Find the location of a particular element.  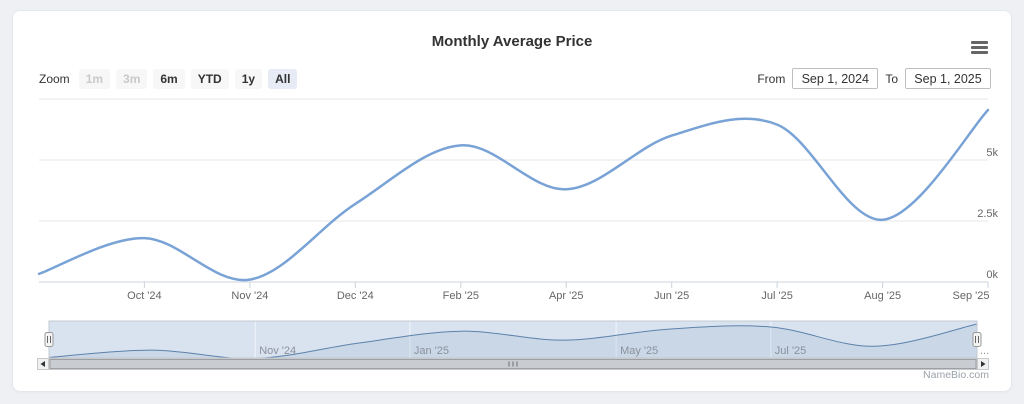

range-button-all: All is located at coordinates (283, 78).